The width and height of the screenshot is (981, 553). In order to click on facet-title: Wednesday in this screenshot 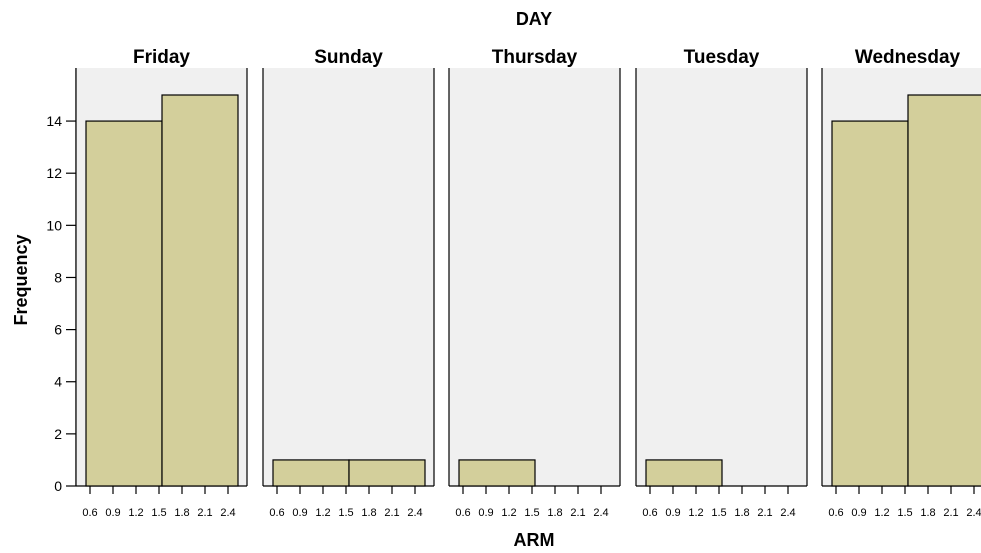, I will do `click(908, 57)`.